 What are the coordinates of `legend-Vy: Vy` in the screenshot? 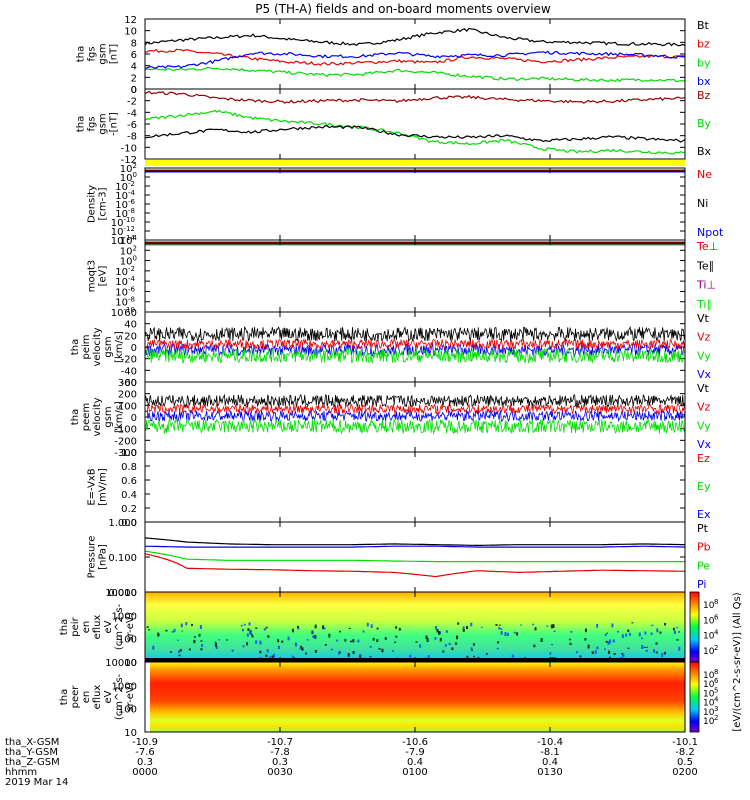 It's located at (704, 425).